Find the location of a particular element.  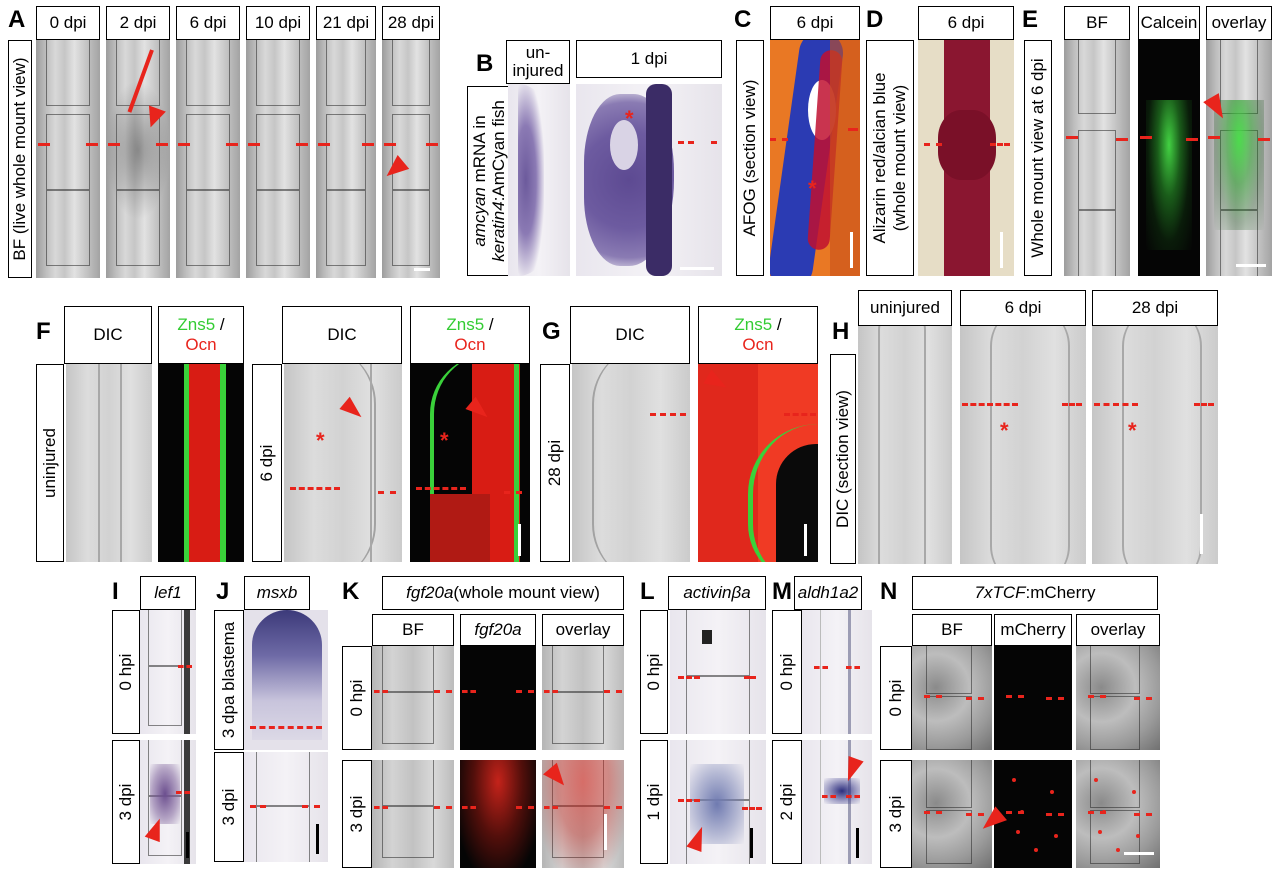

panel-k-header-1: fgf20a is located at coordinates (498, 630).